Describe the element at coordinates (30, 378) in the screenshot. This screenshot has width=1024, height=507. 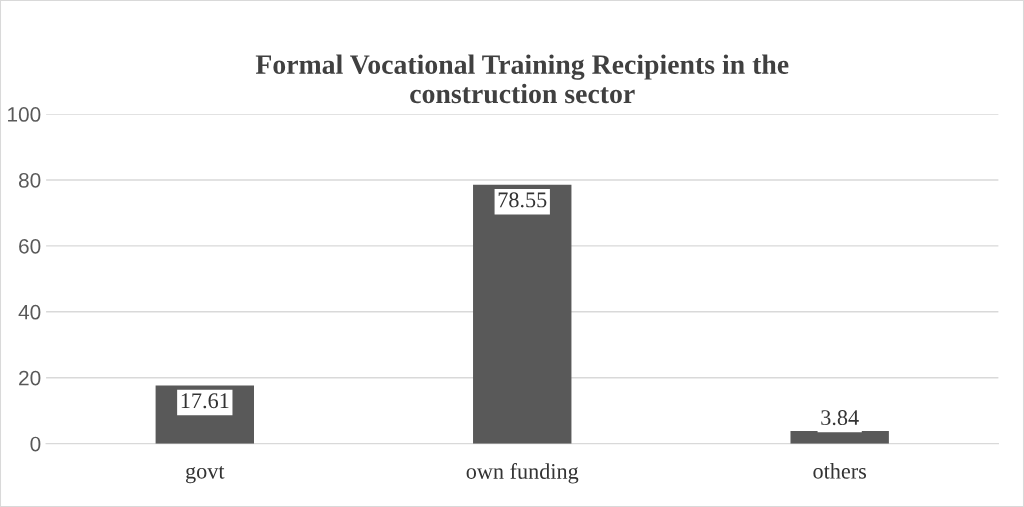
I see `y-tick-label: 20` at that location.